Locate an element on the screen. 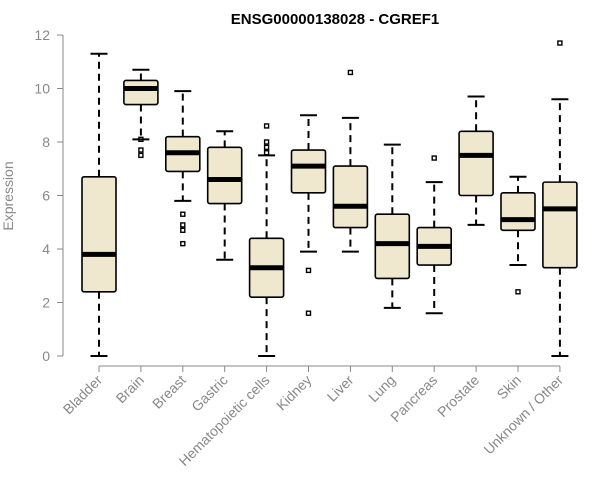 The width and height of the screenshot is (600, 500). y-tick-label: 12 is located at coordinates (42, 35).